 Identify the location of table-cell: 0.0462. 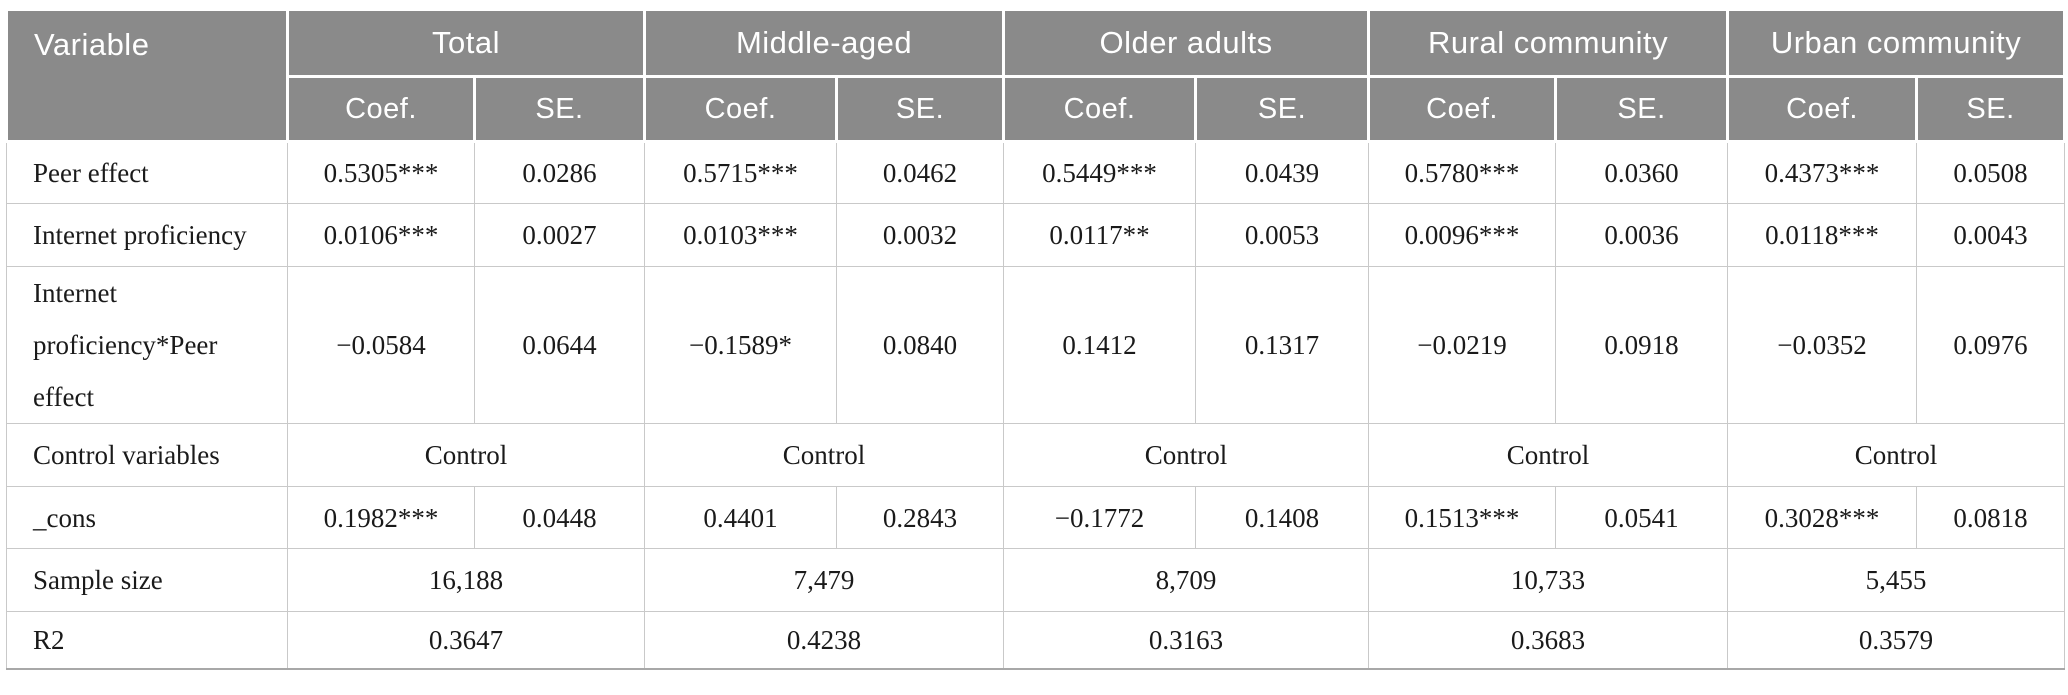
(920, 172).